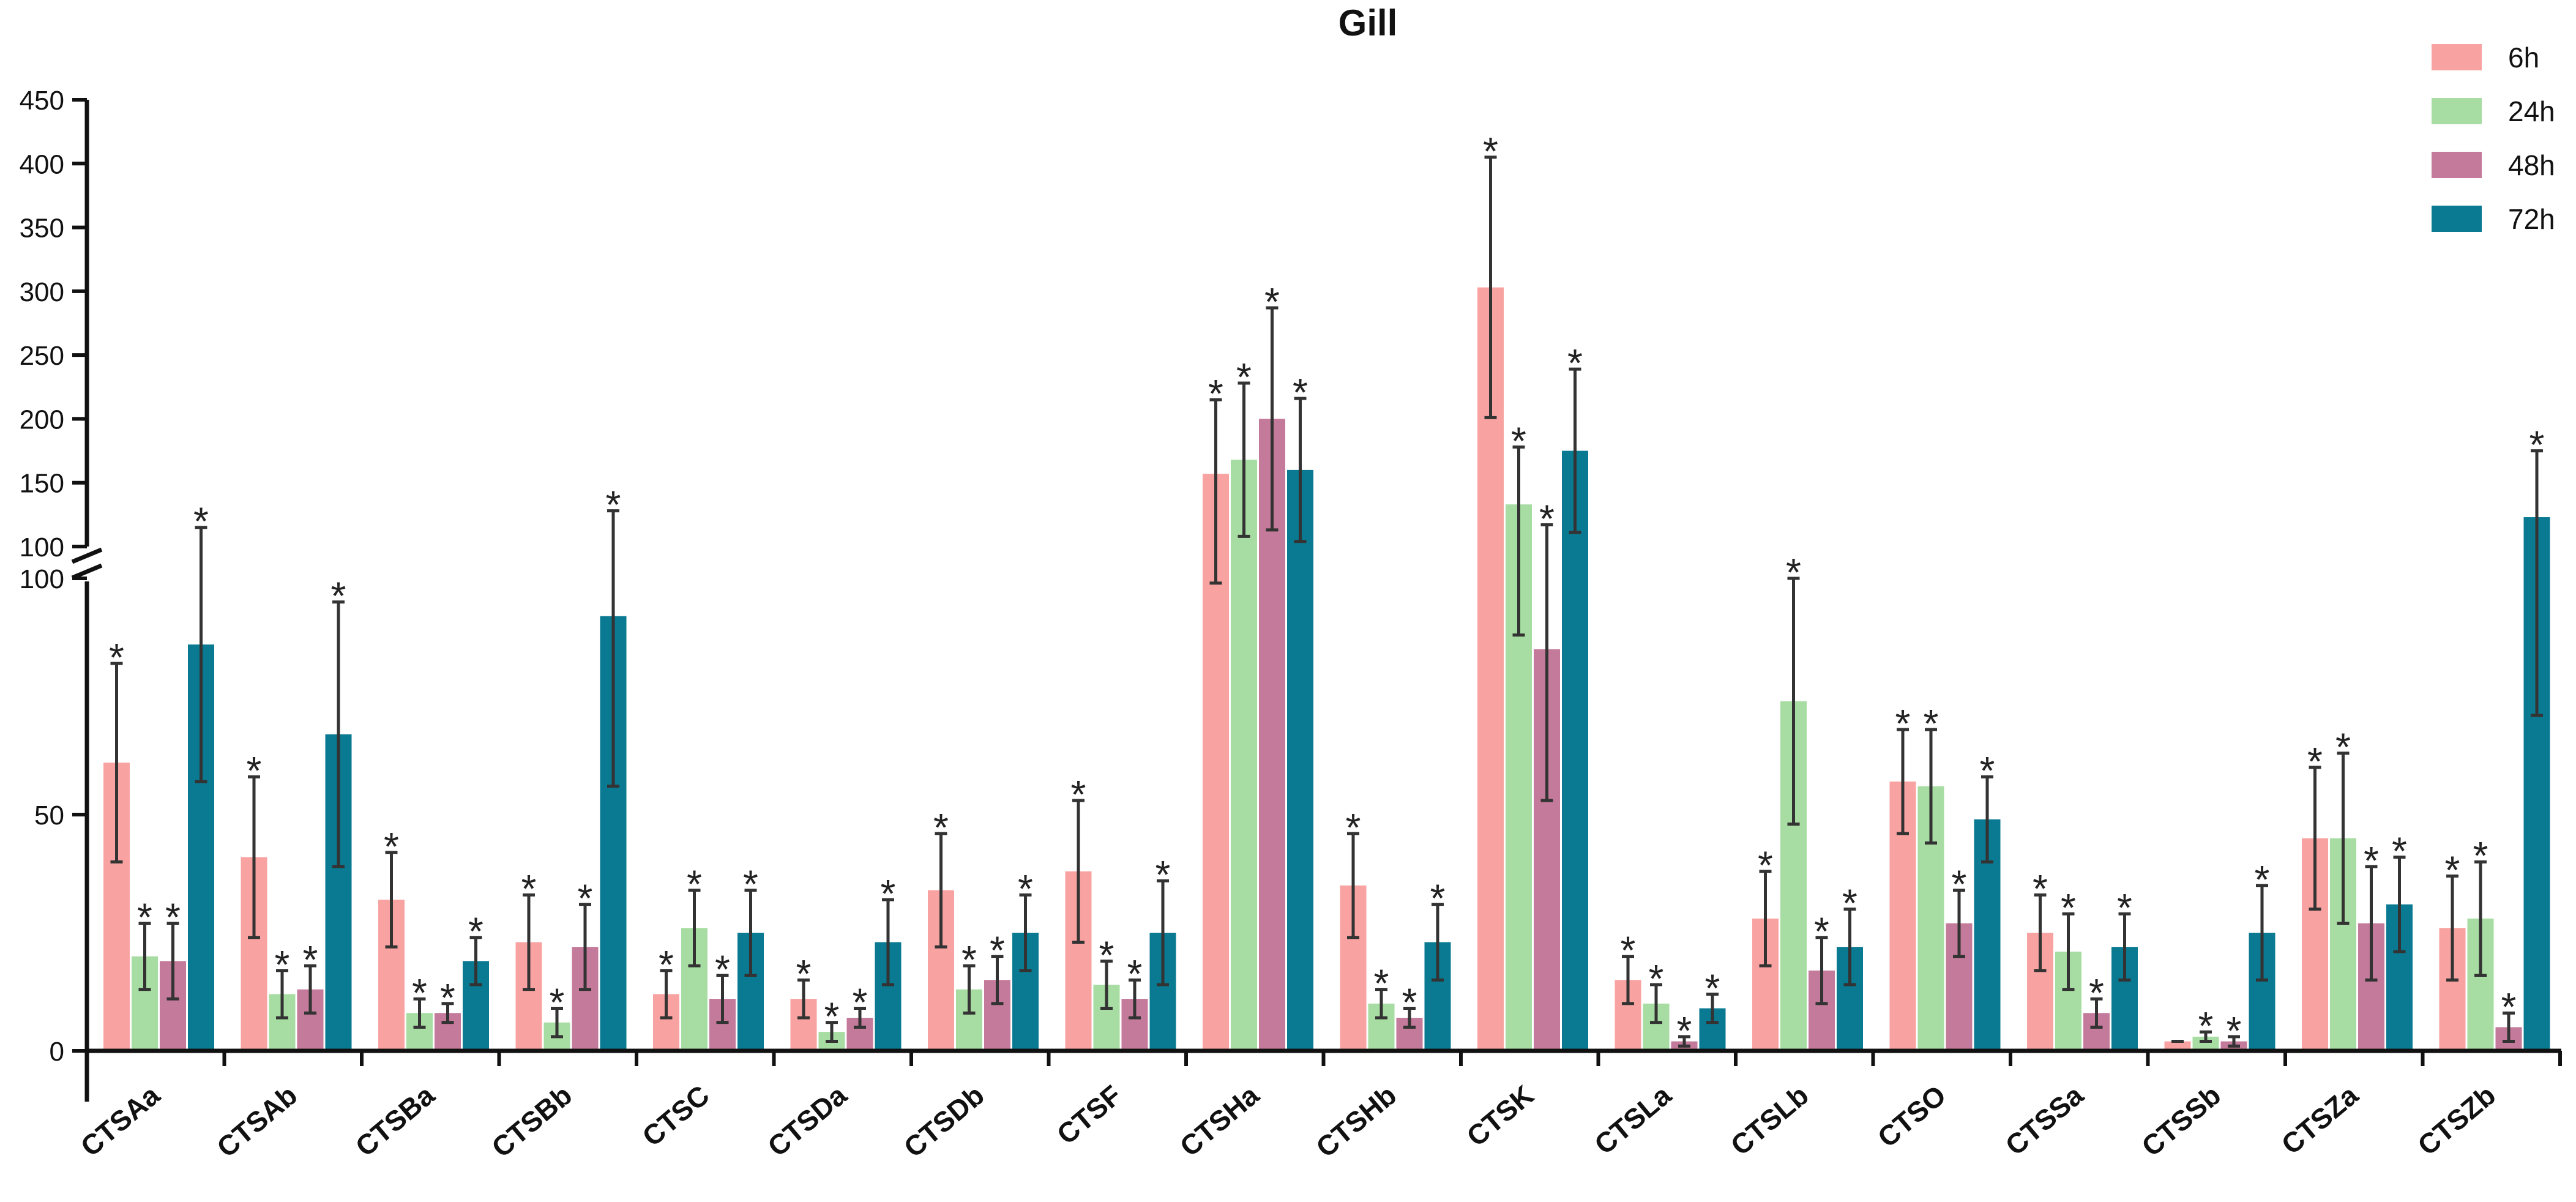 This screenshot has height=1202, width=2576. Describe the element at coordinates (1244, 755) in the screenshot. I see `bar-ctsha-24h` at that location.